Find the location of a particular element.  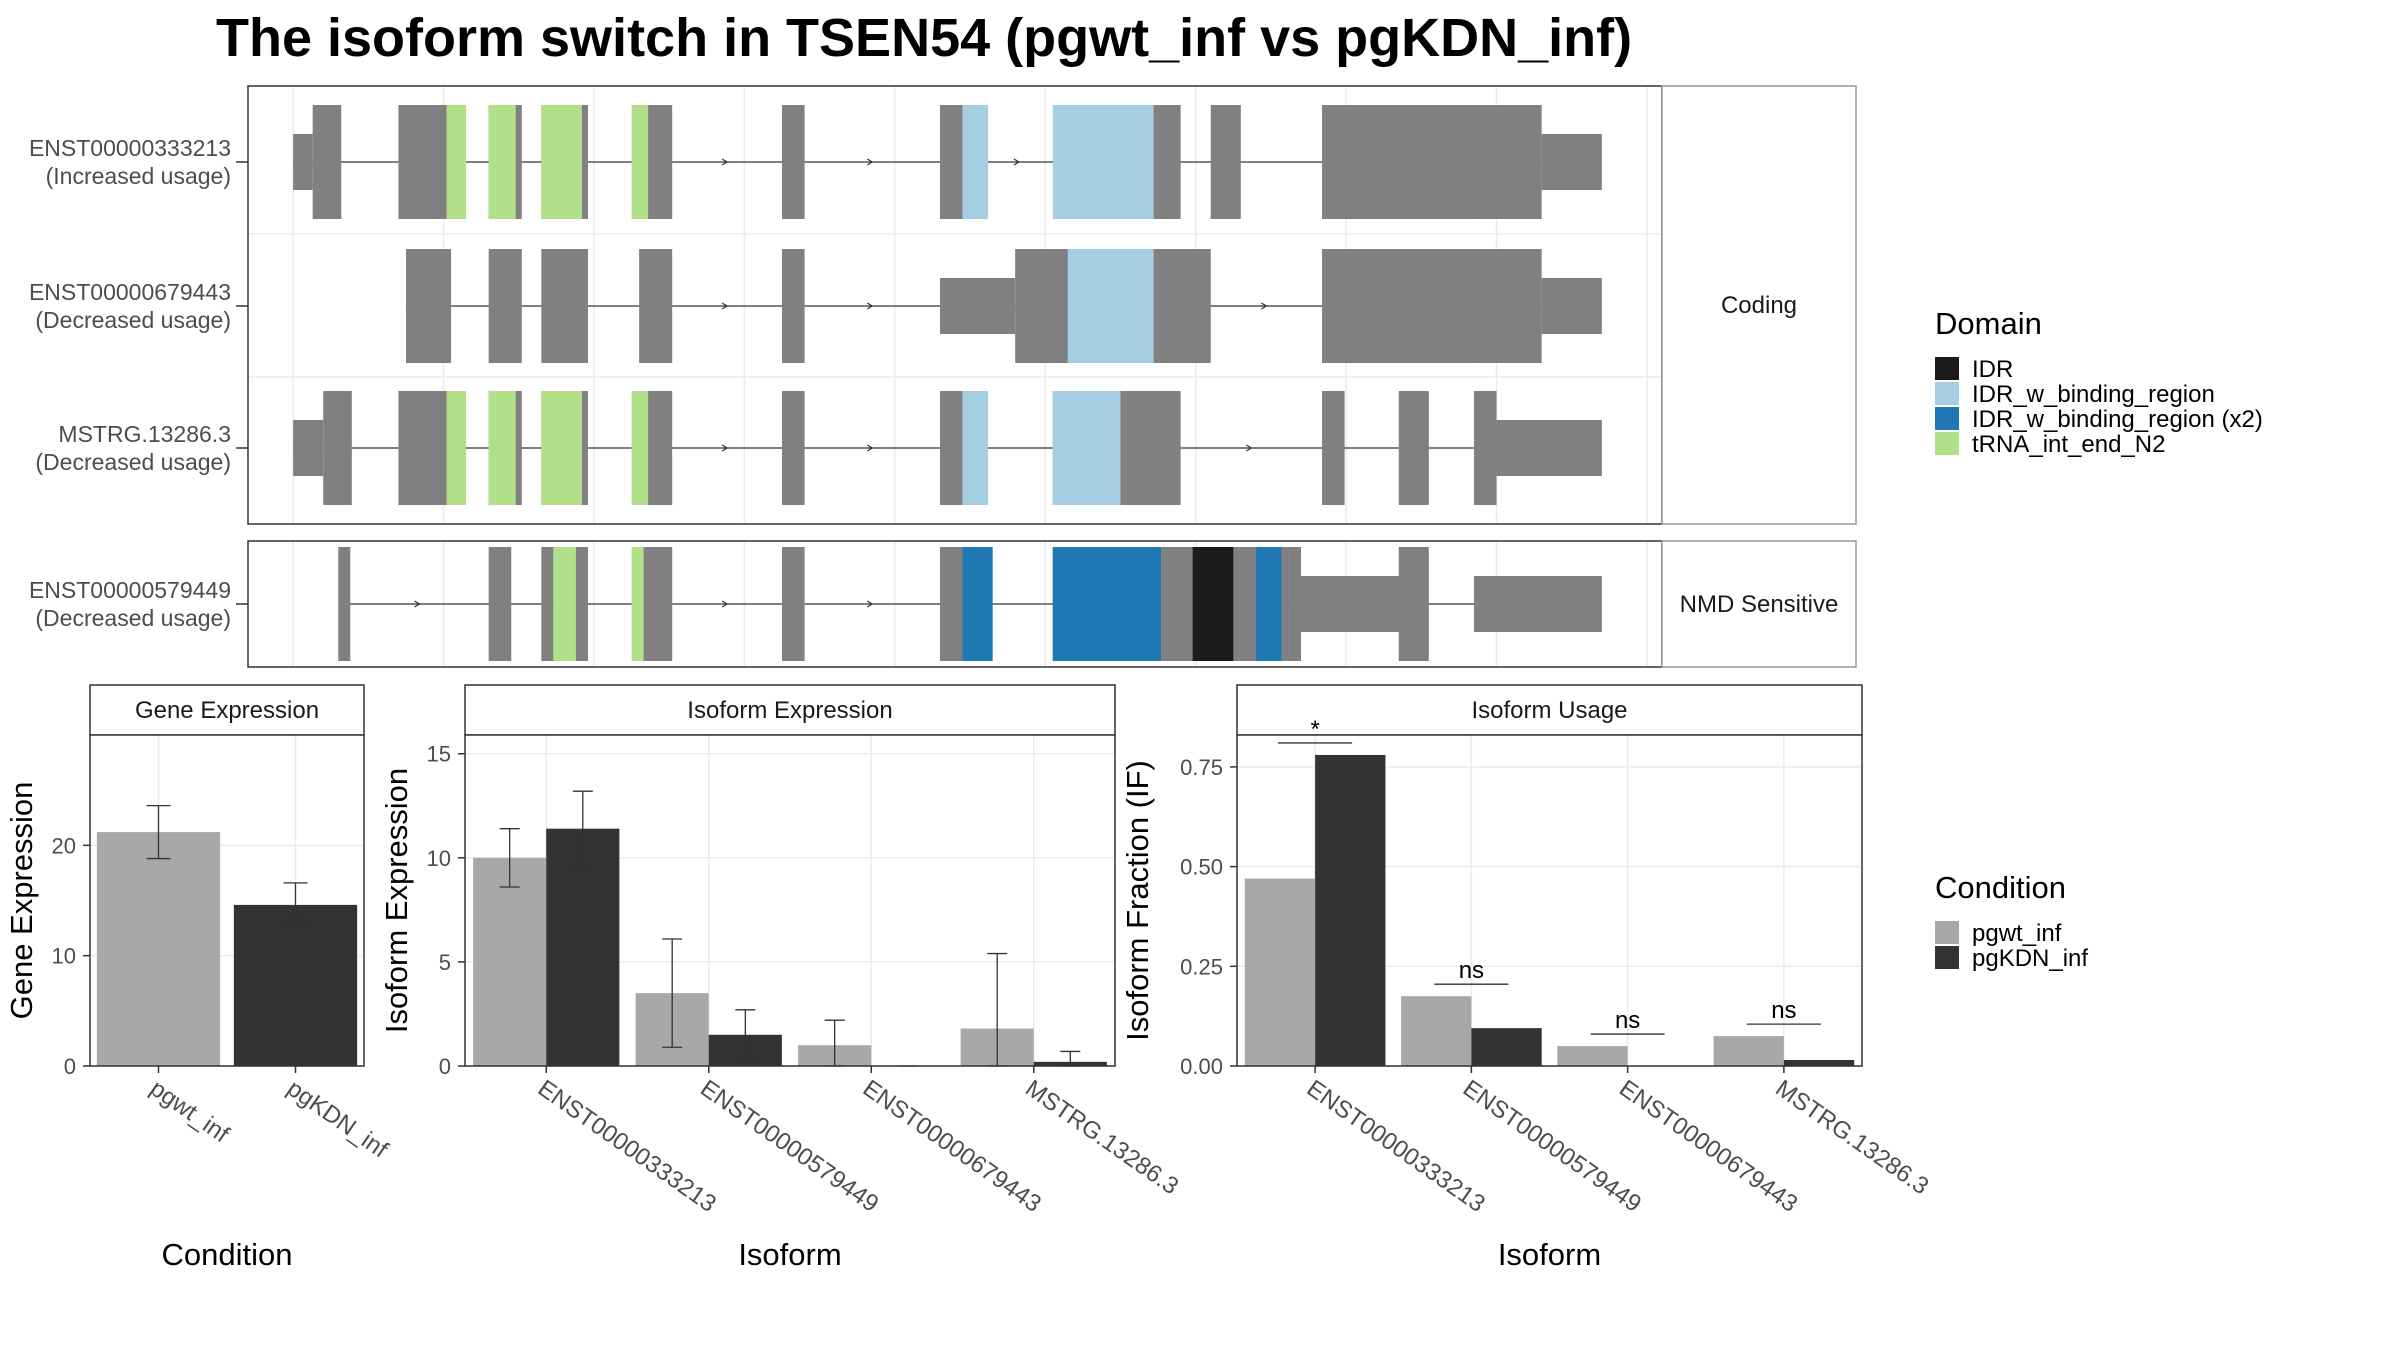

x-tick-label: pgwt_inf is located at coordinates (189, 1112).